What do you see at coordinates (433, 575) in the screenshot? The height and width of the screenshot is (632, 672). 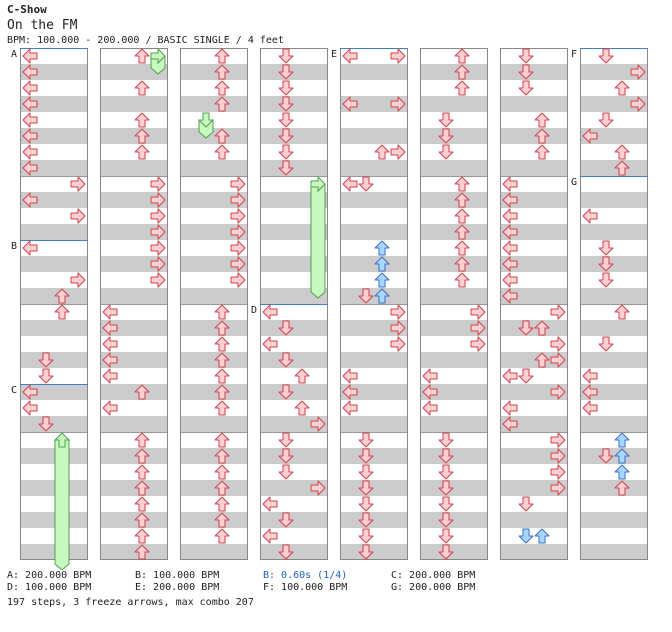 I see `bpm-label-c: C: 200.000 BPM` at bounding box center [433, 575].